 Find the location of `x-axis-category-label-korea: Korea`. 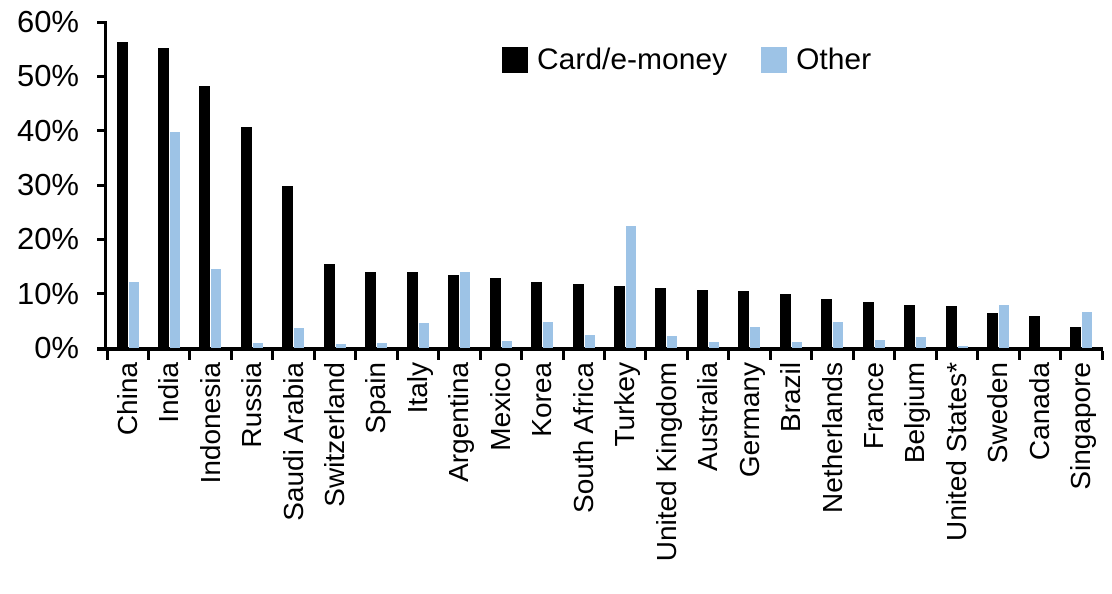

x-axis-category-label-korea: Korea is located at coordinates (542, 399).